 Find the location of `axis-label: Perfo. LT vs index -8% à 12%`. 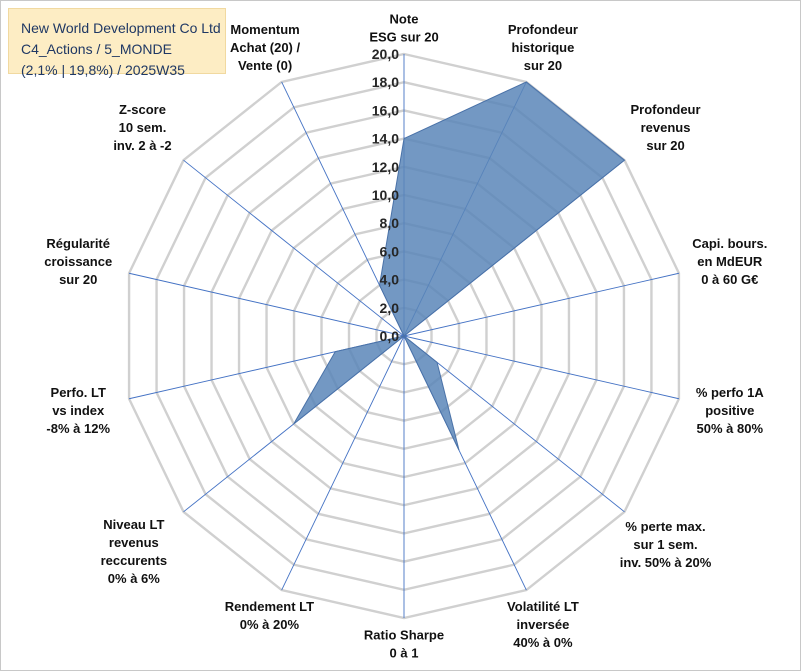

axis-label: Perfo. LT vs index -8% à 12% is located at coordinates (78, 410).